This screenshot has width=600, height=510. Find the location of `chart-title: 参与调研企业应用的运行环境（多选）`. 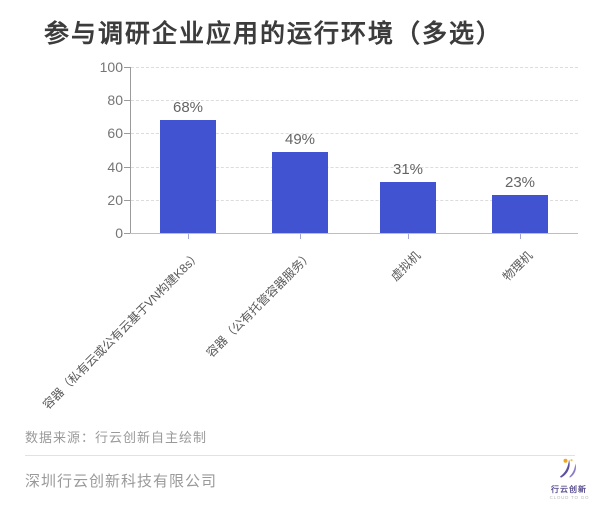

chart-title: 参与调研企业应用的运行环境（多选） is located at coordinates (274, 34).